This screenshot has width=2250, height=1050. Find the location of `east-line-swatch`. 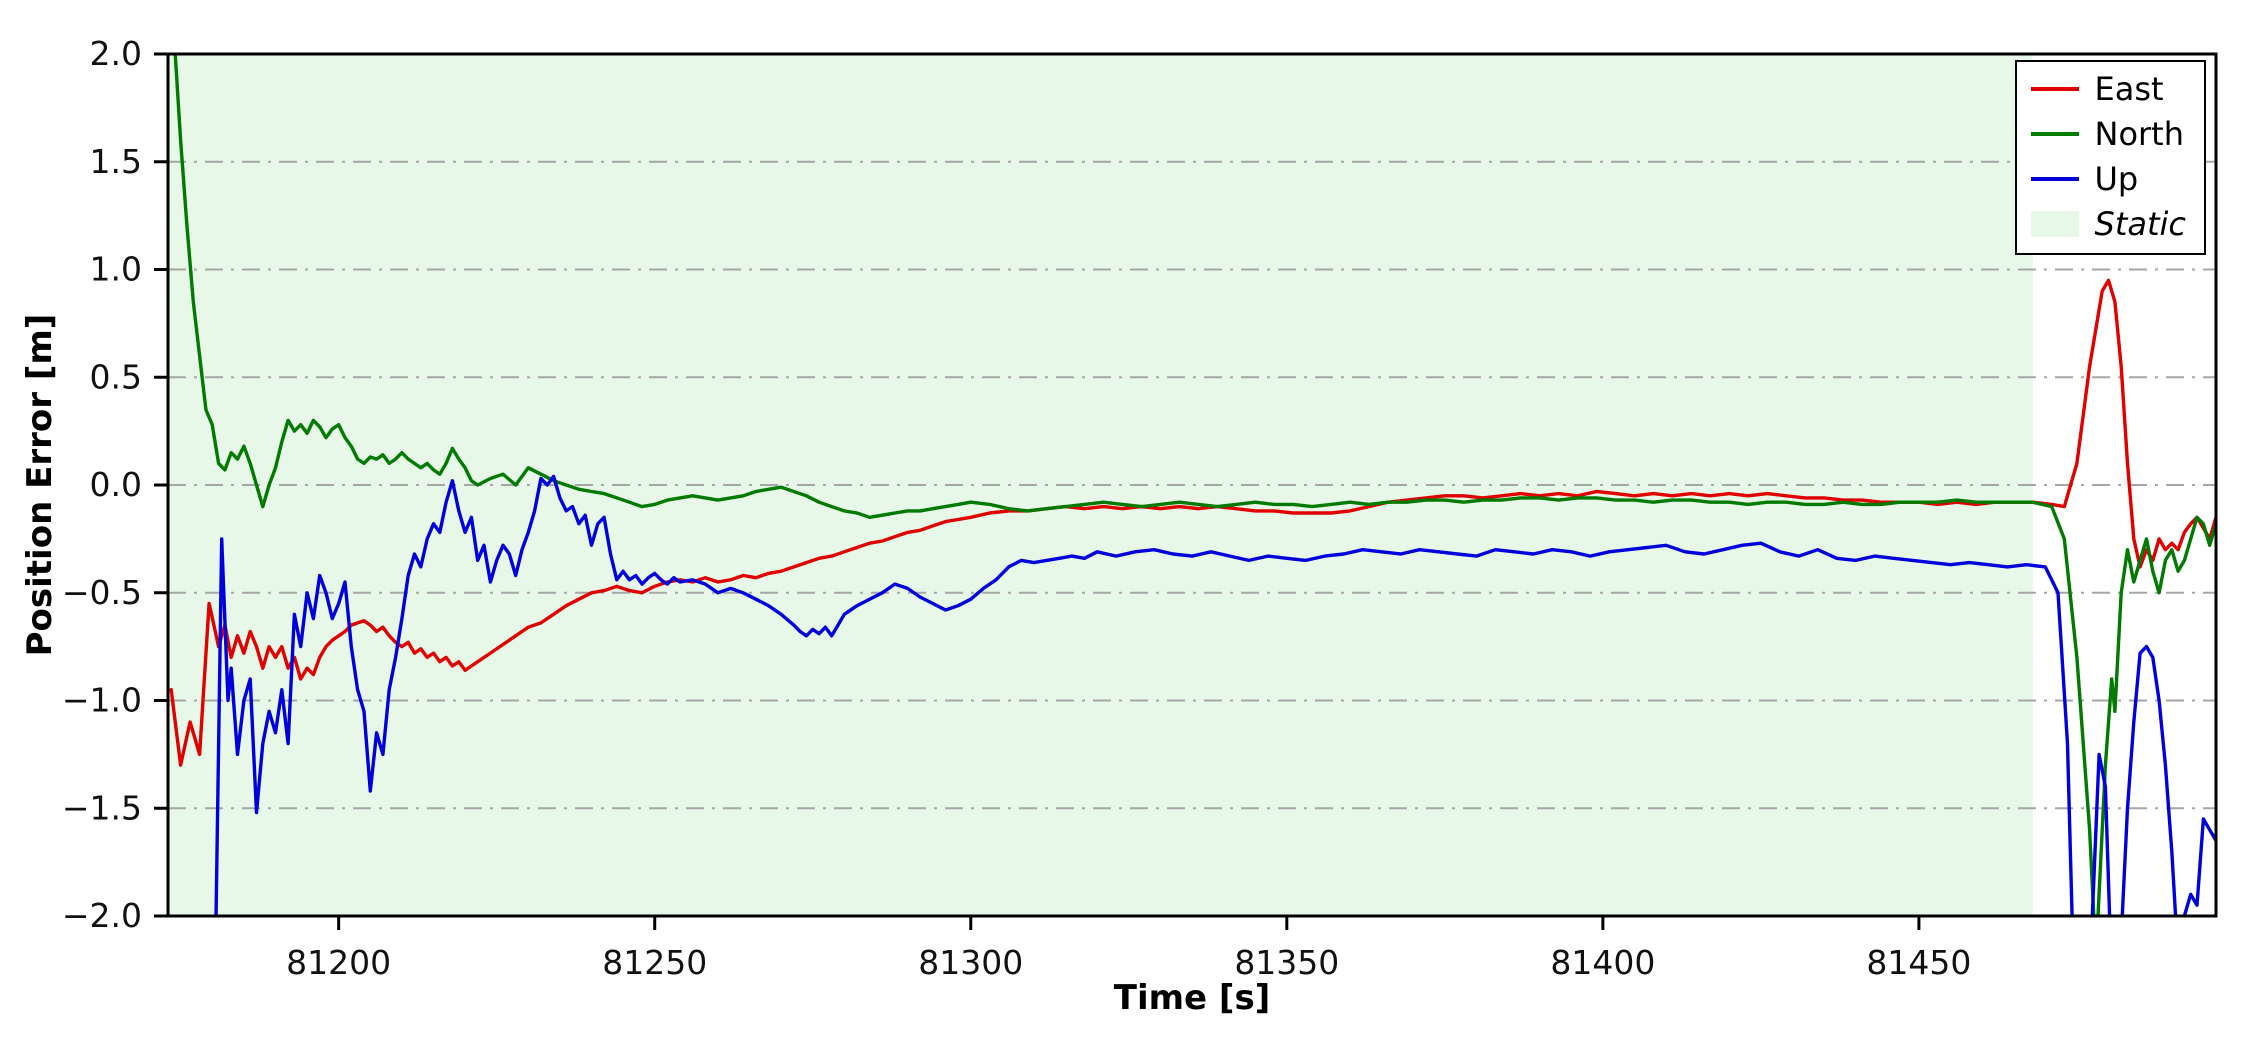

east-line-swatch is located at coordinates (2054, 89).